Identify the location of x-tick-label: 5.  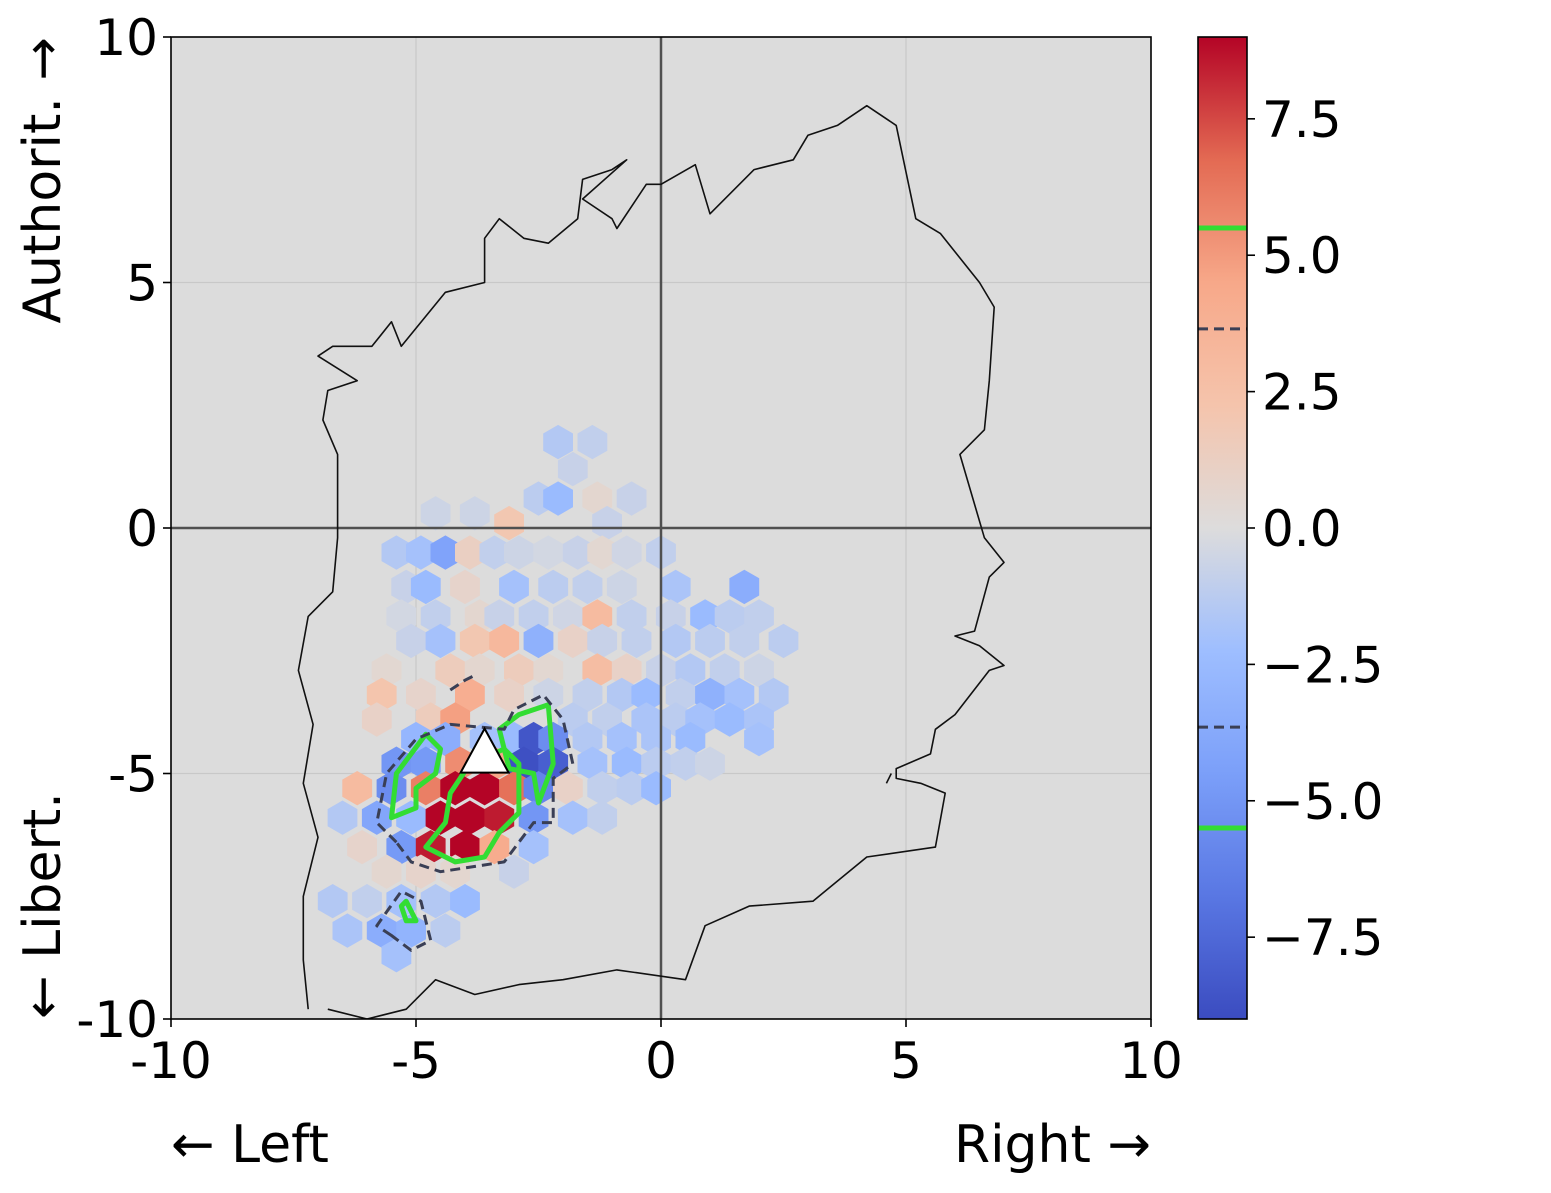
(906, 1061).